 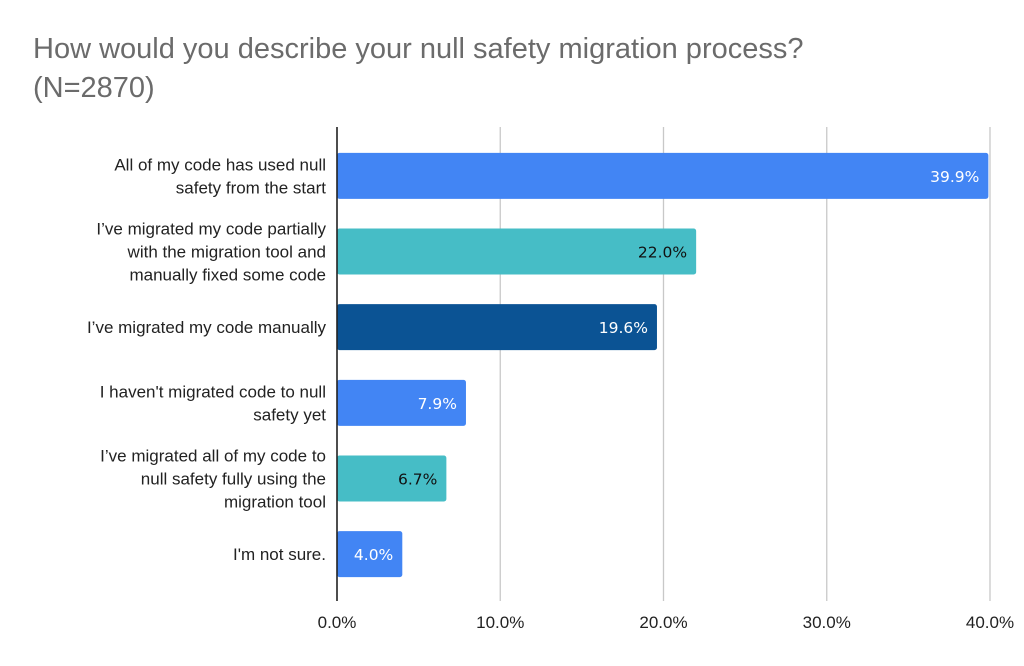 What do you see at coordinates (990, 622) in the screenshot?
I see `x-tick-label: 40.0%` at bounding box center [990, 622].